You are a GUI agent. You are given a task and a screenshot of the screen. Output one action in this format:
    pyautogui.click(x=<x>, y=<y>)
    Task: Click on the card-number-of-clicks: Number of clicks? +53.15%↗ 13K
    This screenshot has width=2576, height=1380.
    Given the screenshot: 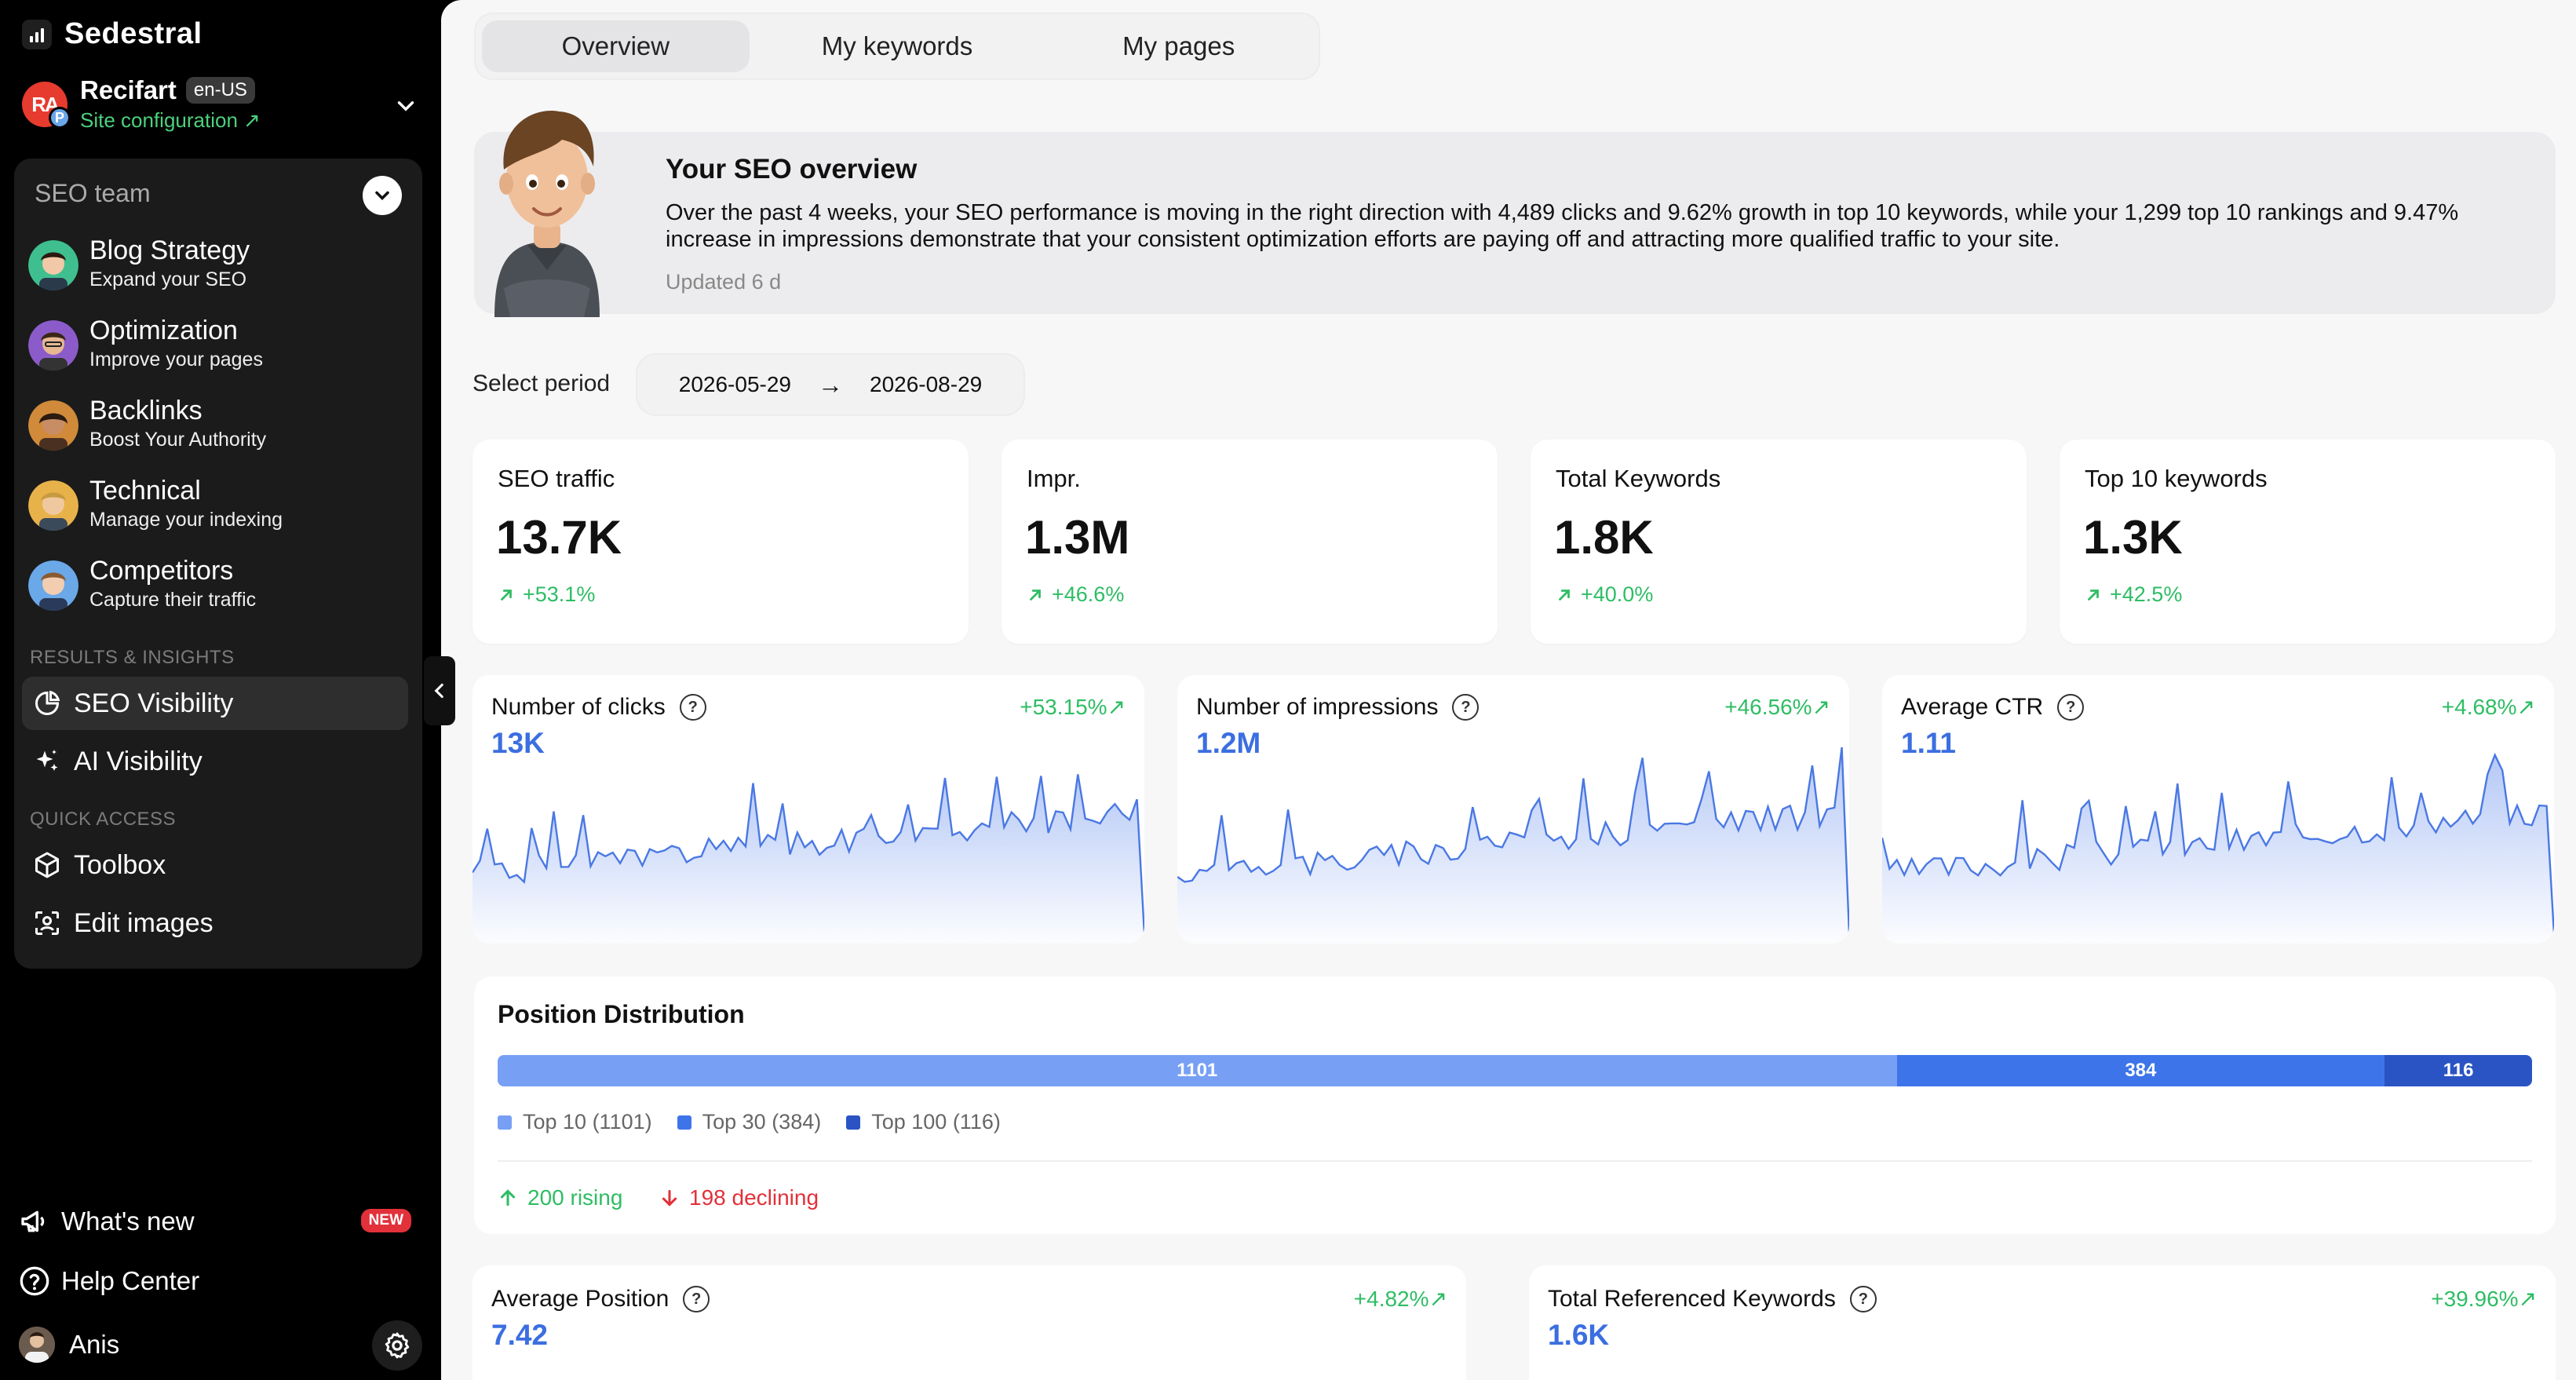 What is the action you would take?
    pyautogui.click(x=808, y=809)
    